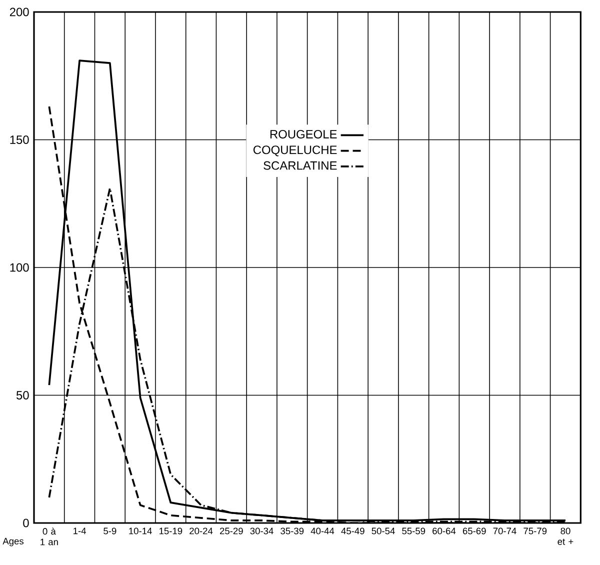  What do you see at coordinates (140, 531) in the screenshot?
I see `x-tick-label: 10-14` at bounding box center [140, 531].